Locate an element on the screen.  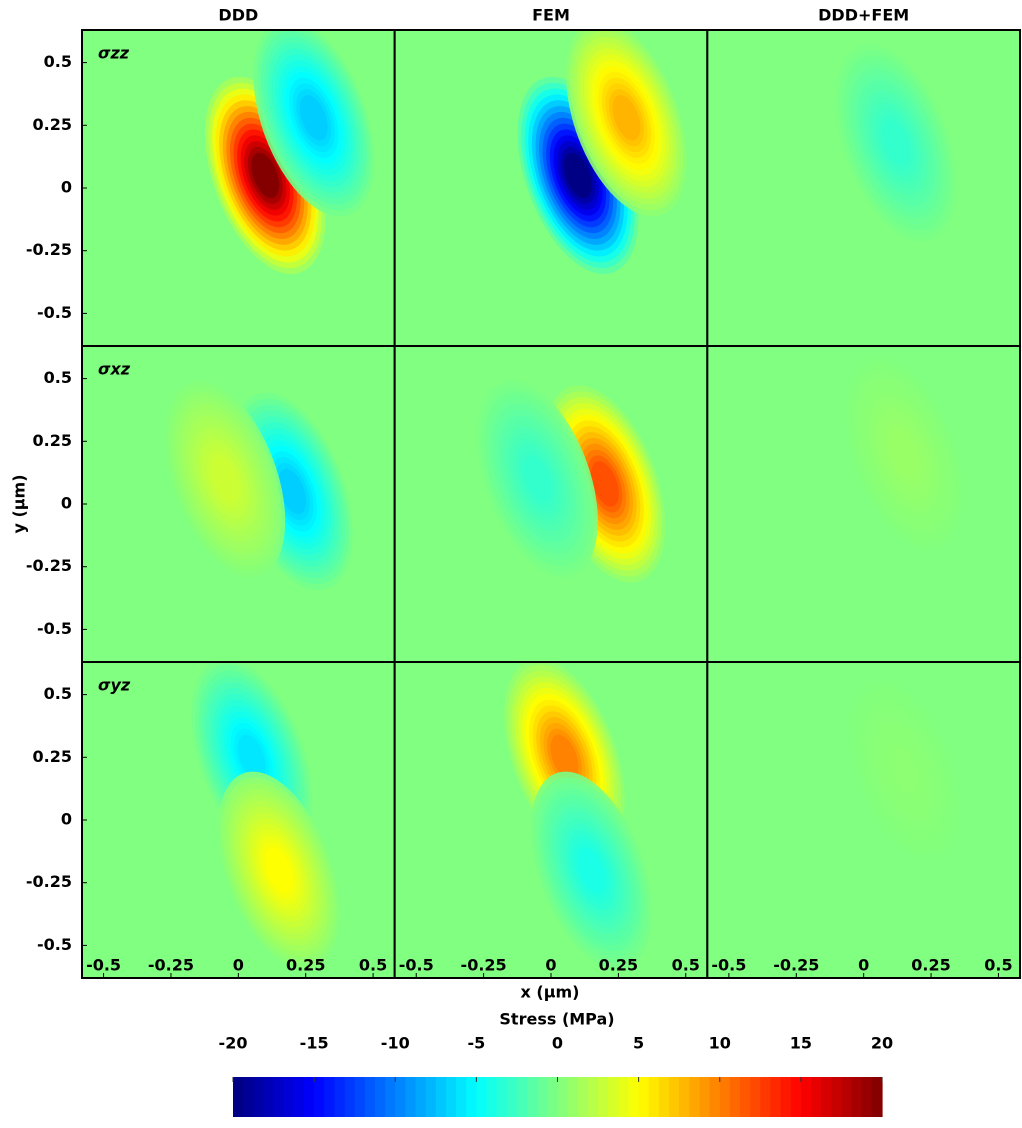
colorbar-tick-label: -20 is located at coordinates (233, 1043).